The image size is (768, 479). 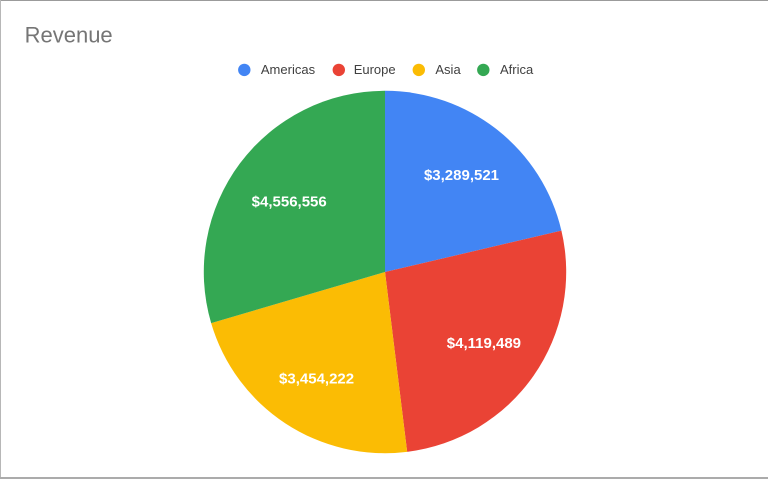 I want to click on svg-text: Americas, so click(x=288, y=69).